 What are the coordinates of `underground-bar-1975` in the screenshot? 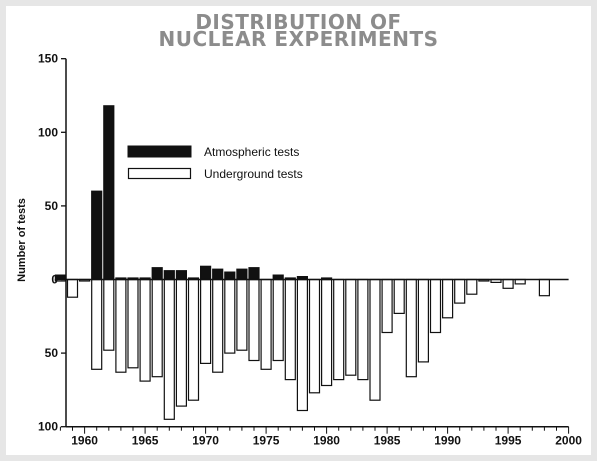 It's located at (266, 324).